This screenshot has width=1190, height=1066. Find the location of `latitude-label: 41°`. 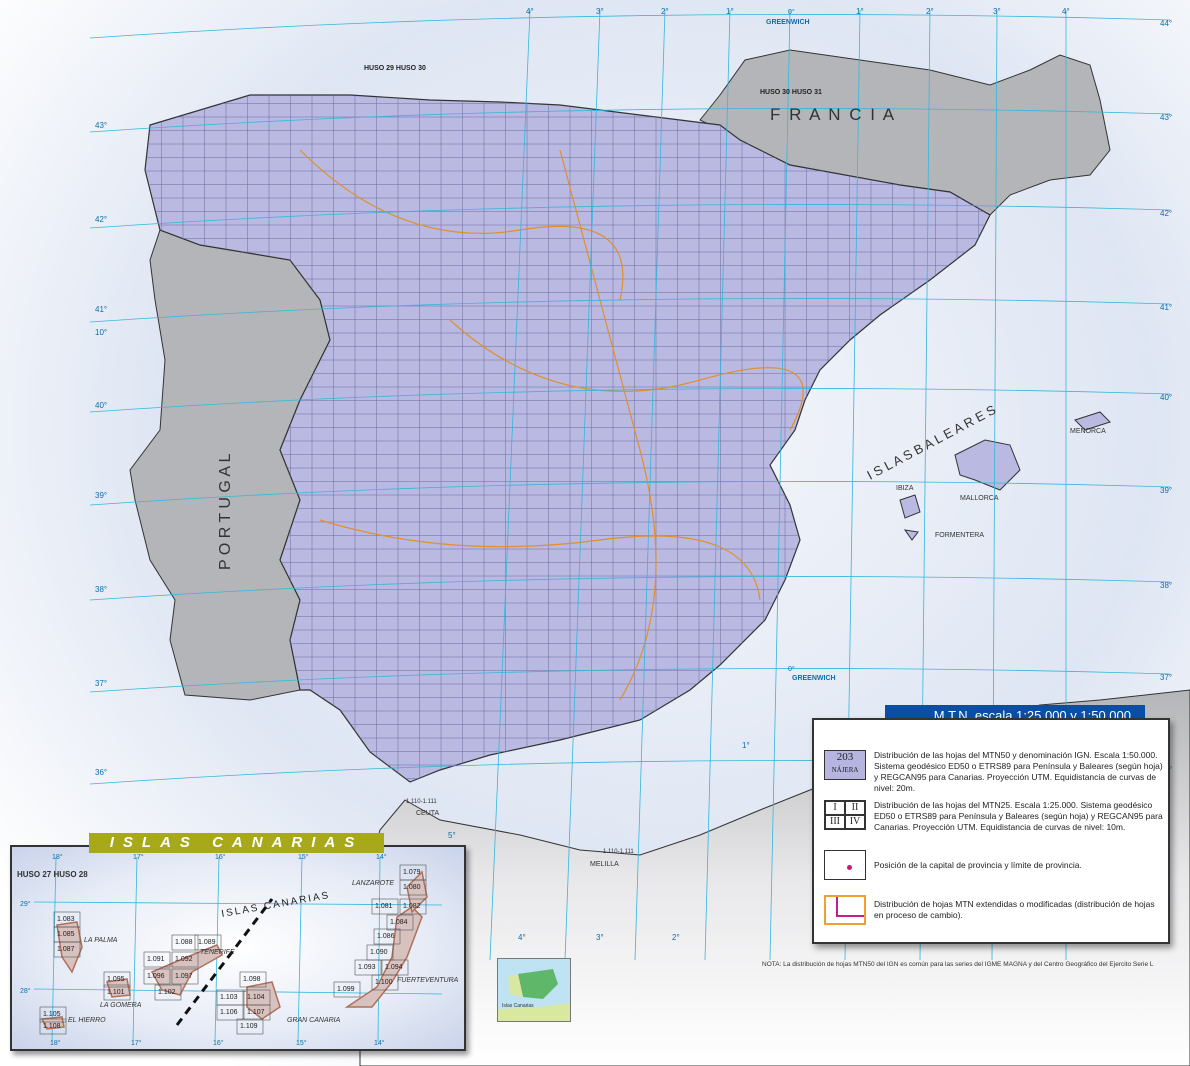

latitude-label: 41° is located at coordinates (1166, 307).